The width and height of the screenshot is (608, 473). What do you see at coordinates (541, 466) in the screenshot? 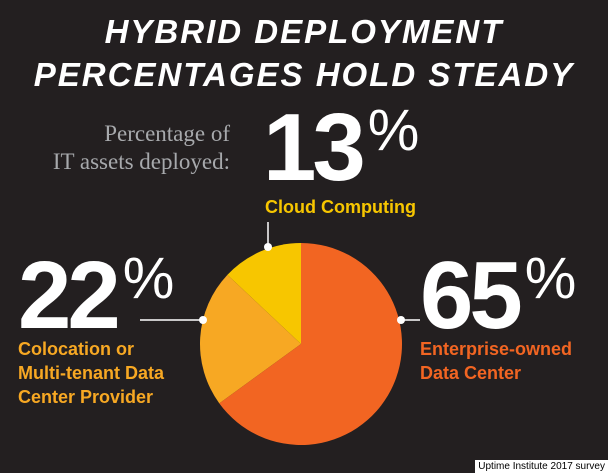
I see `source: Uptime Institute 2017 survey` at bounding box center [541, 466].